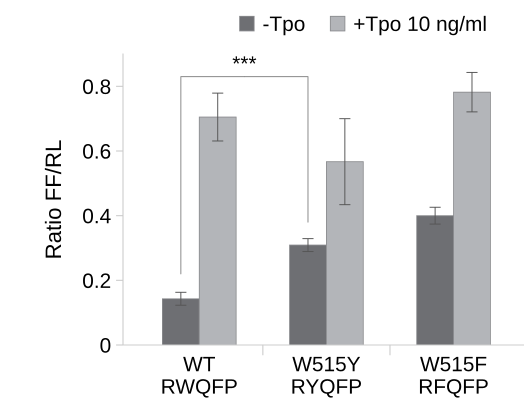 The image size is (524, 415). What do you see at coordinates (96, 280) in the screenshot?
I see `y-tick-label: 0.2` at bounding box center [96, 280].